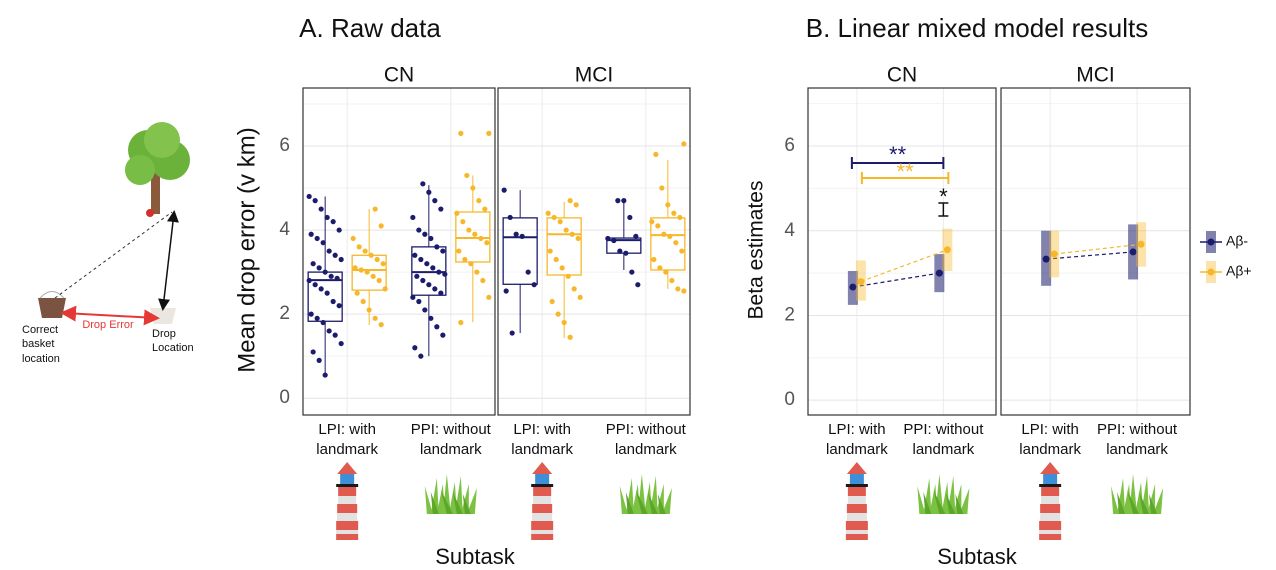  I want to click on chart-title: A. Raw data, so click(370, 28).